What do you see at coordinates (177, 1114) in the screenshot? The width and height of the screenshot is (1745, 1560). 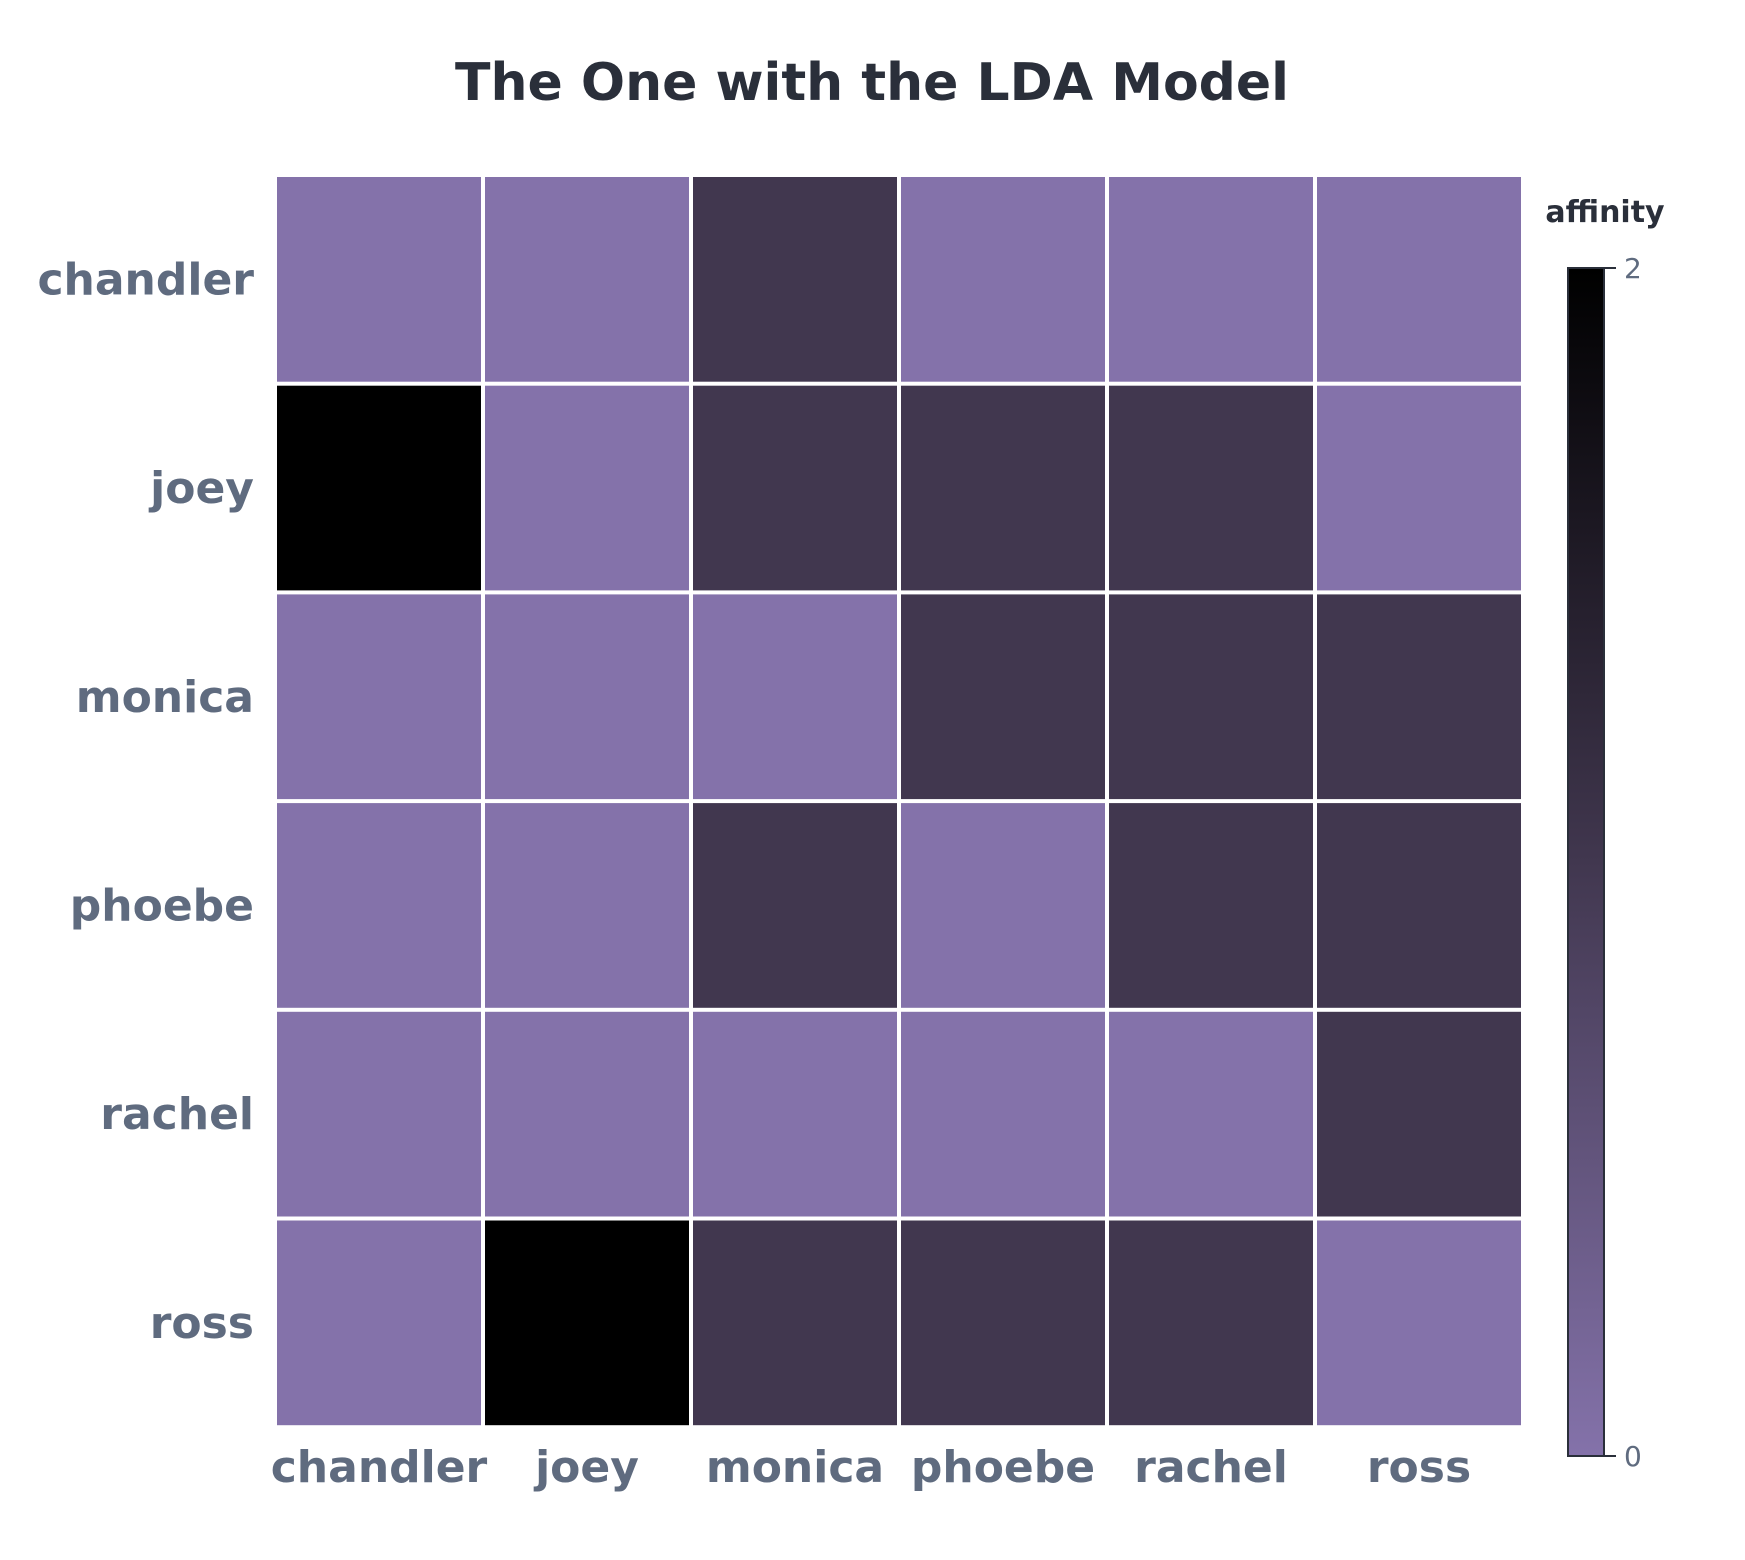 I see `y-tick-label-rachel: rachel` at bounding box center [177, 1114].